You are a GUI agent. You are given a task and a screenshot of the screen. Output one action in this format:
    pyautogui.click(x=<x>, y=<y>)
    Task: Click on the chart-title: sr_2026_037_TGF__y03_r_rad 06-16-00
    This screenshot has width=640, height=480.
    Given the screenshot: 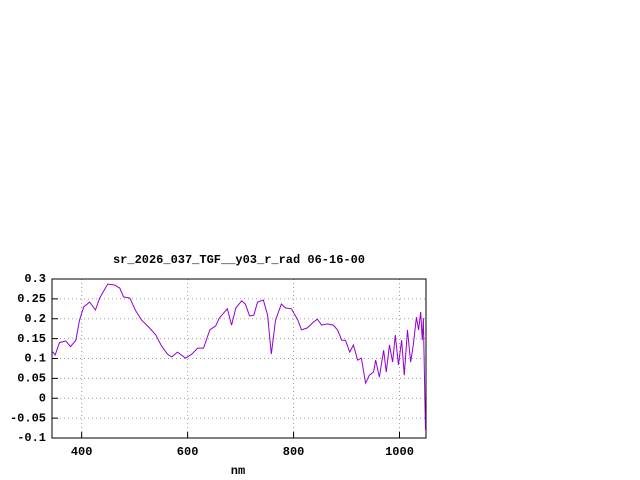 What is the action you would take?
    pyautogui.click(x=239, y=260)
    